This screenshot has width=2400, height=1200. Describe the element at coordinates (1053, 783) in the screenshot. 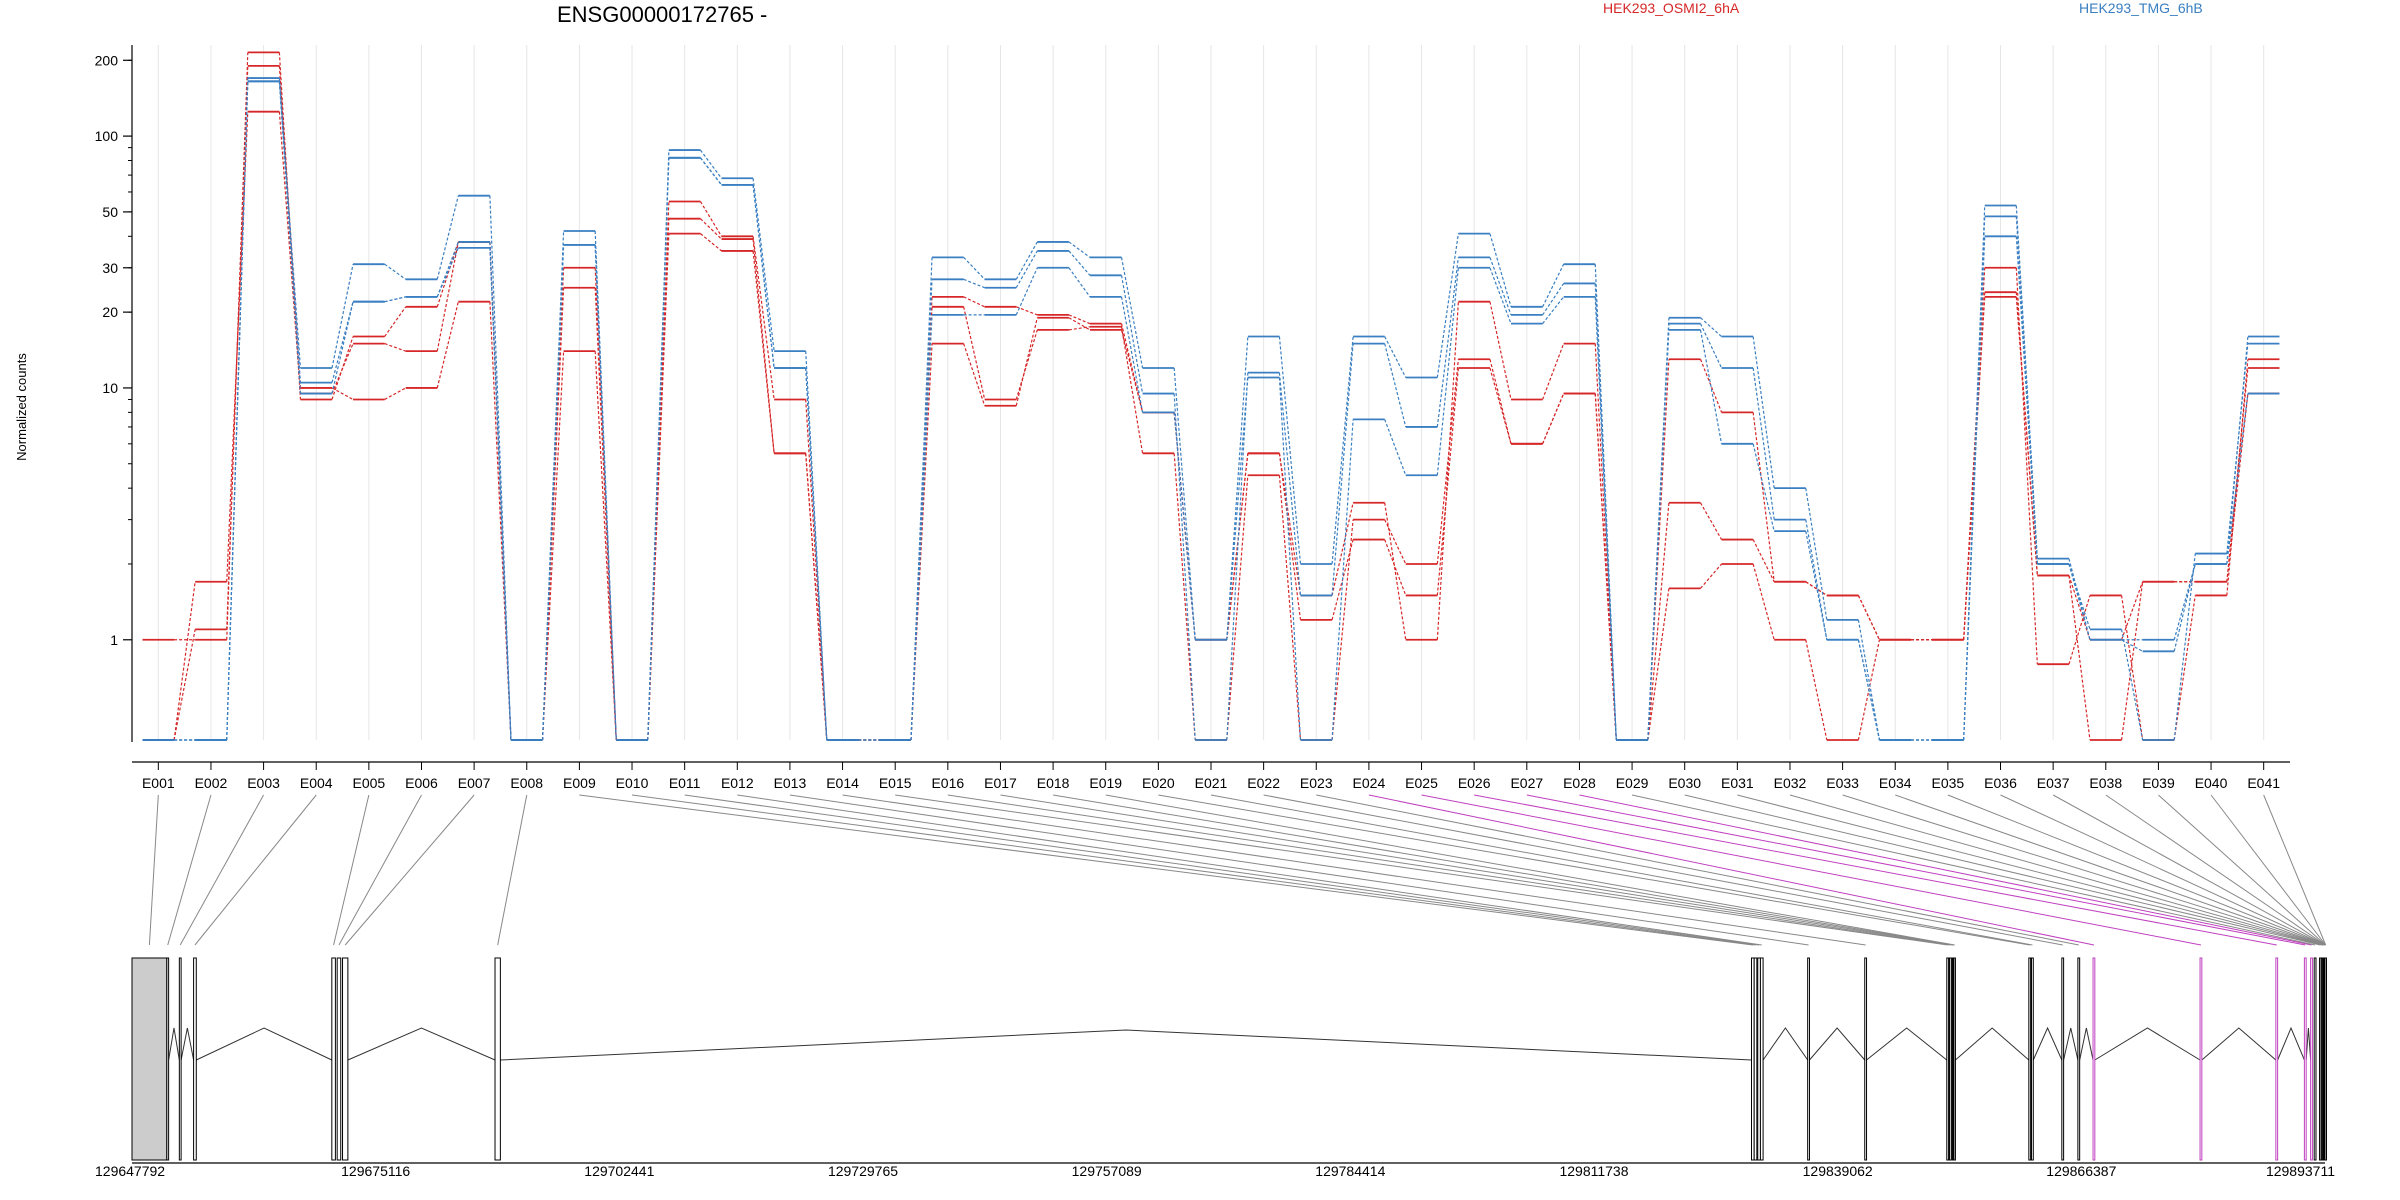

I see `x-tick-label-e018: E018` at that location.